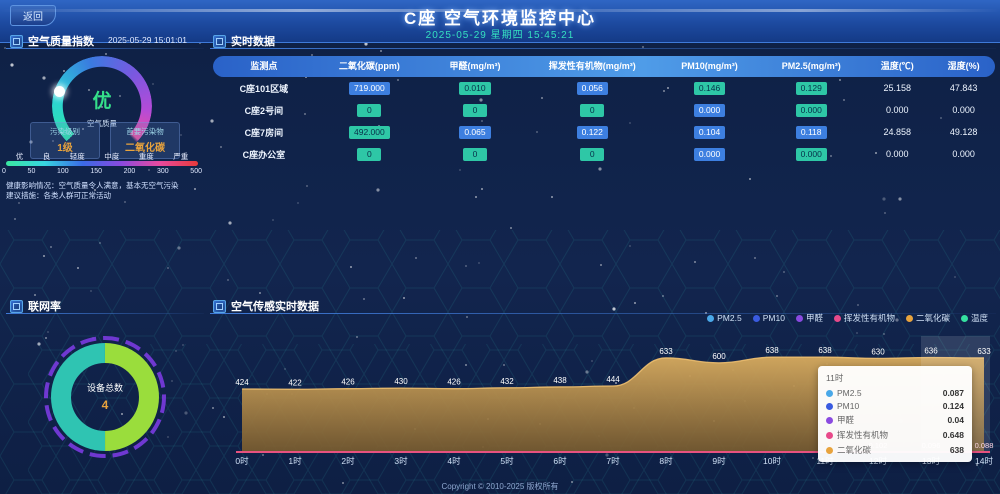 This screenshot has width=1000, height=494. I want to click on table-cell: 0.010, so click(475, 88).